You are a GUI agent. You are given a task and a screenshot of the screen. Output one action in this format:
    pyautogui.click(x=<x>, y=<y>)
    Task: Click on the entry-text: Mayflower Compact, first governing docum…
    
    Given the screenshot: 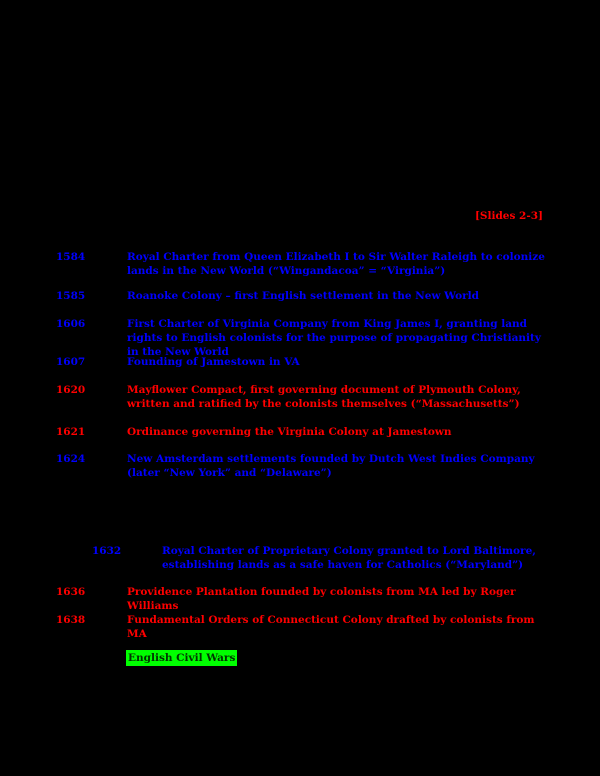 What is the action you would take?
    pyautogui.click(x=324, y=397)
    